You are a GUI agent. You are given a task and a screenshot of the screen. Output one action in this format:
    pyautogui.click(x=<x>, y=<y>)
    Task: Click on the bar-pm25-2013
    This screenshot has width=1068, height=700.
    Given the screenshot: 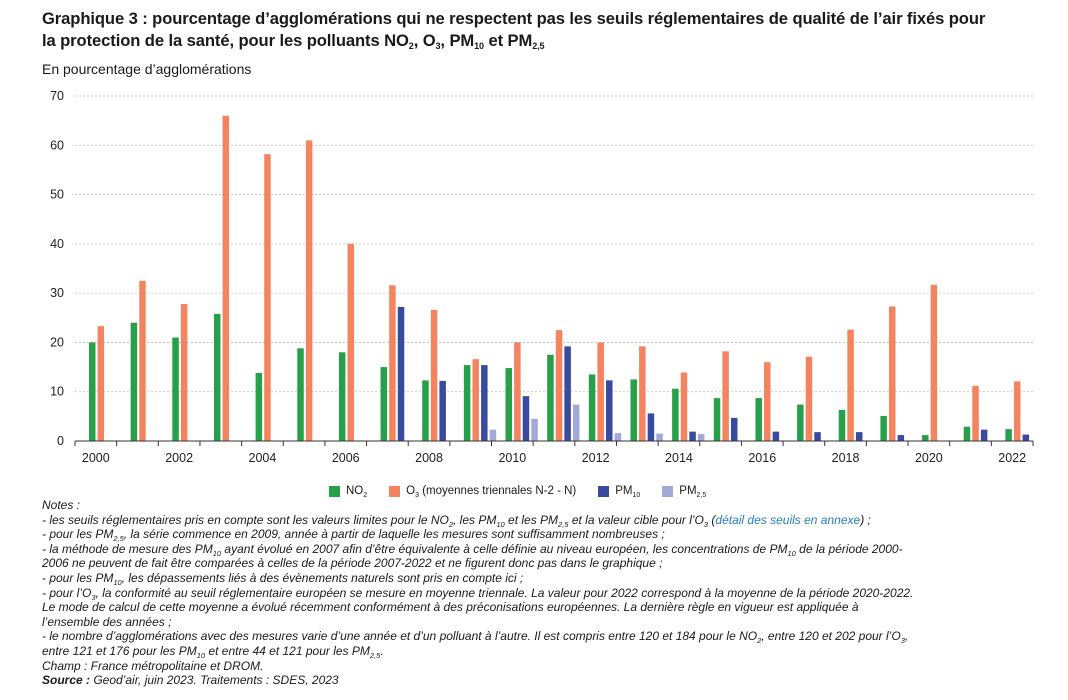 What is the action you would take?
    pyautogui.click(x=659, y=437)
    